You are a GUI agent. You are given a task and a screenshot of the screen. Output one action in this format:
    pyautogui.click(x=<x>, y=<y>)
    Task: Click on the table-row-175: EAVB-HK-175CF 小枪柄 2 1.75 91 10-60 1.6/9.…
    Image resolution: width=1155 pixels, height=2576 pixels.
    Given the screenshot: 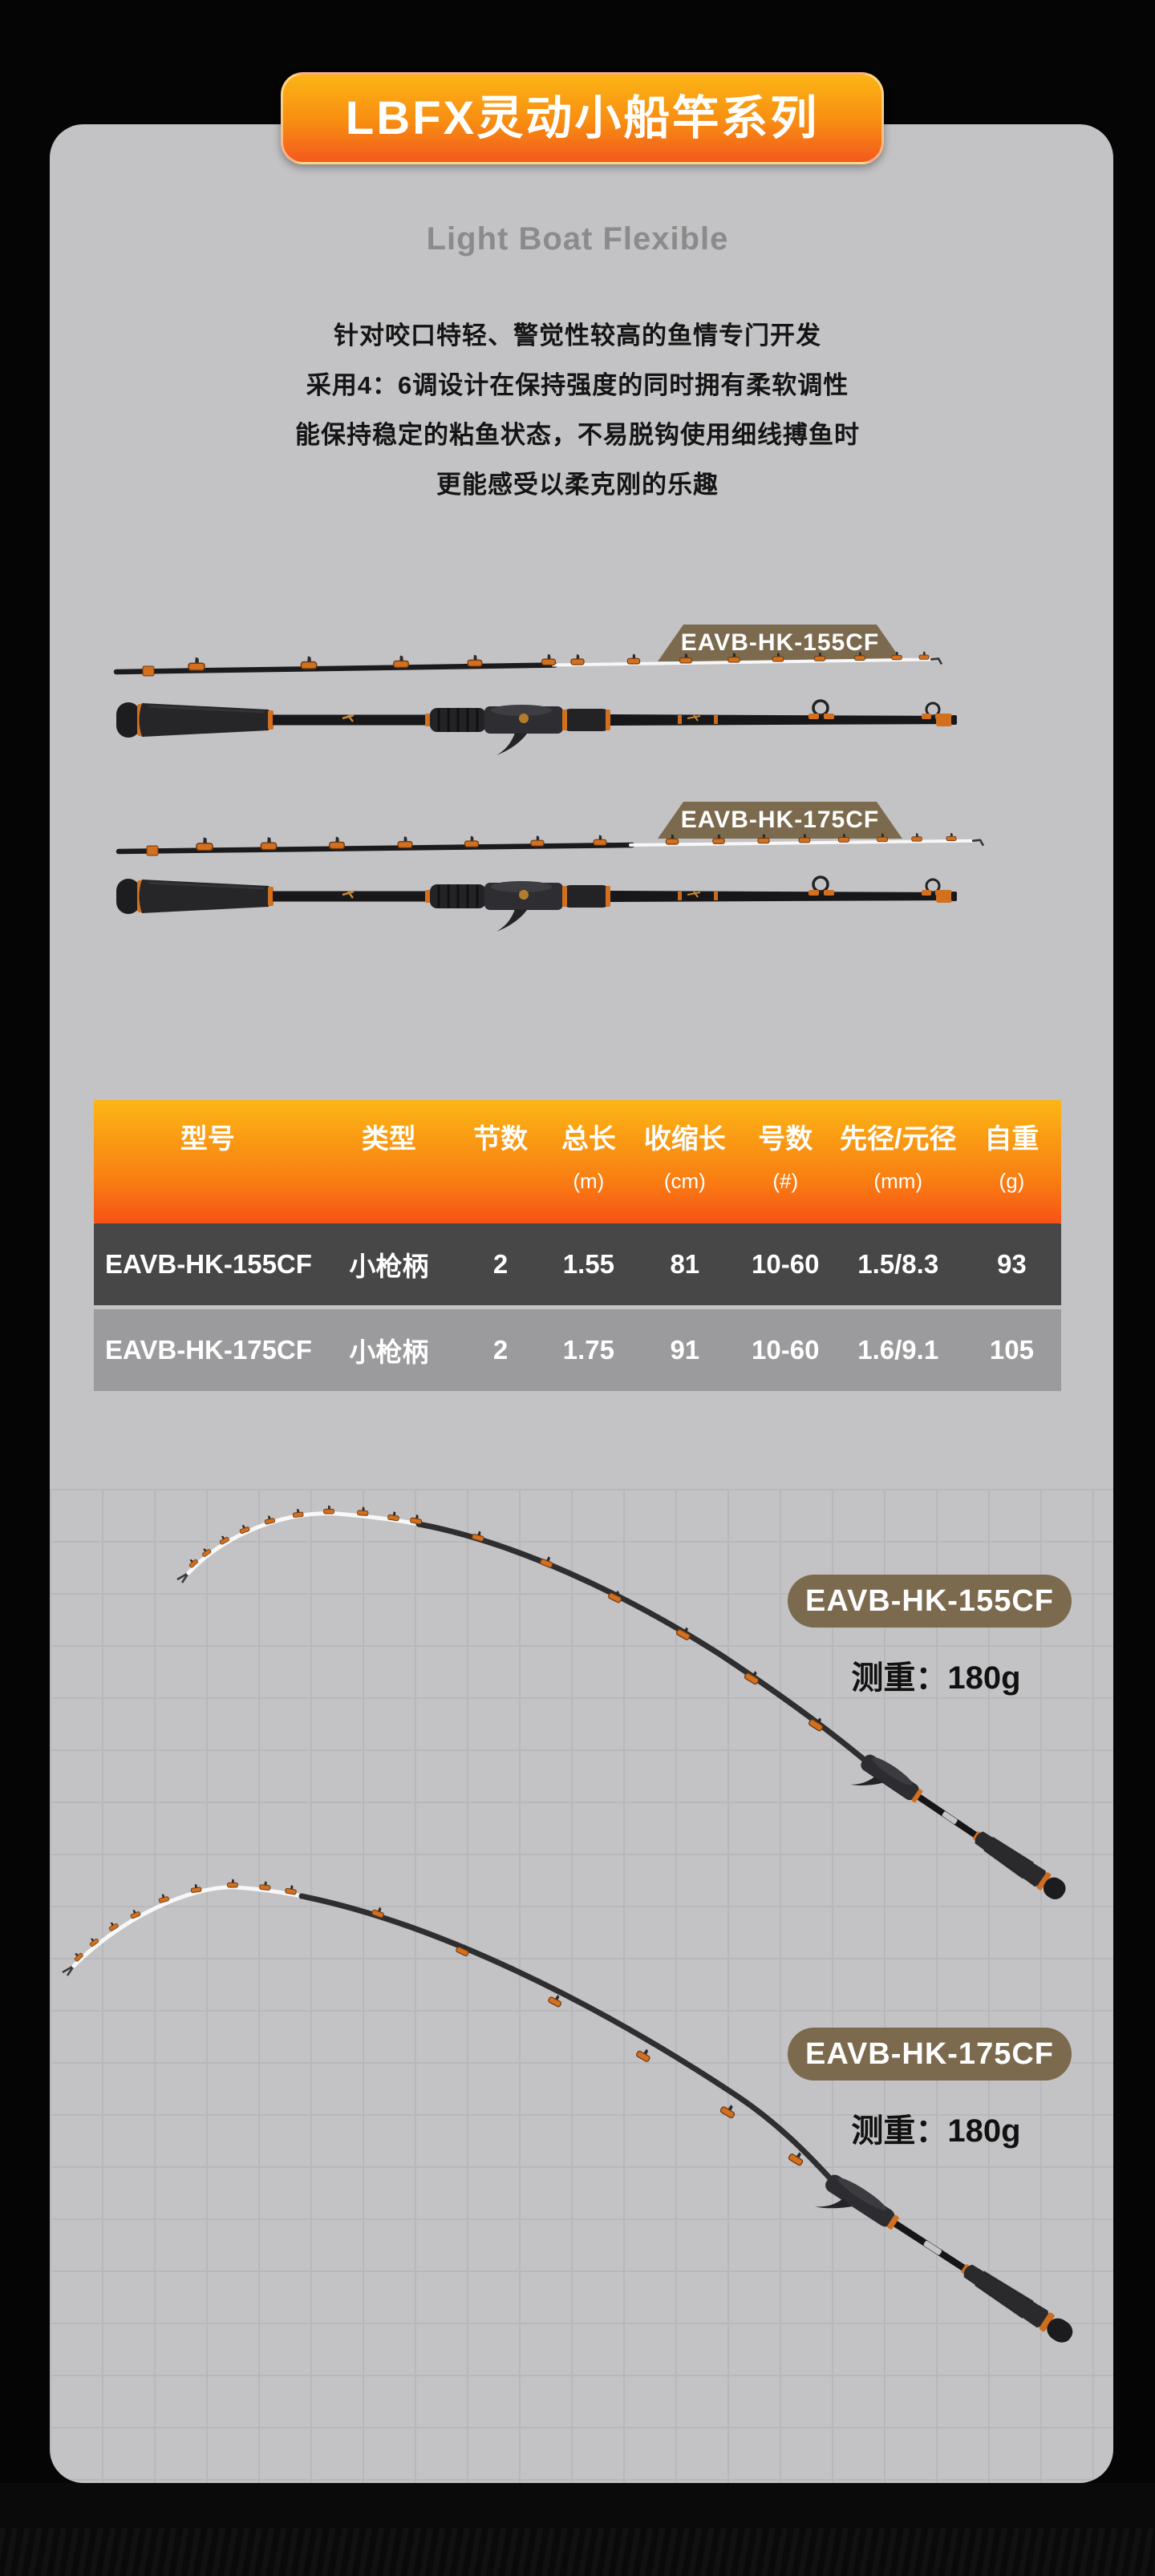 What is the action you would take?
    pyautogui.click(x=577, y=1350)
    